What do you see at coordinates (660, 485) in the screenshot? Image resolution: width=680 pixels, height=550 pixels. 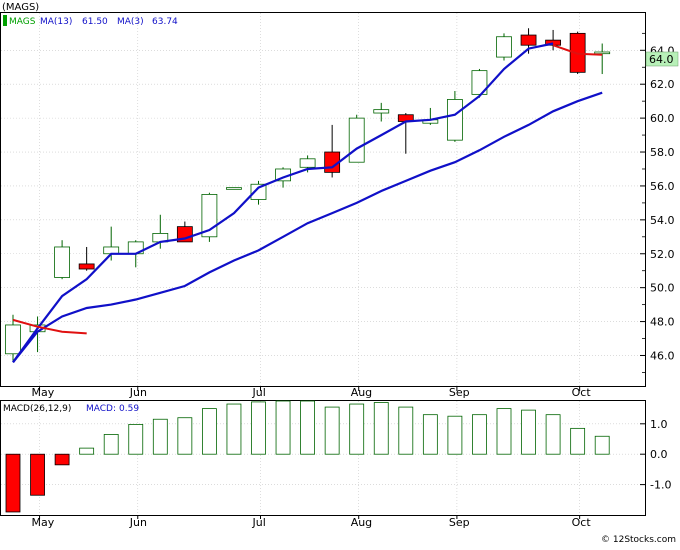 I see `macd-ytick-label: -1.0` at bounding box center [660, 485].